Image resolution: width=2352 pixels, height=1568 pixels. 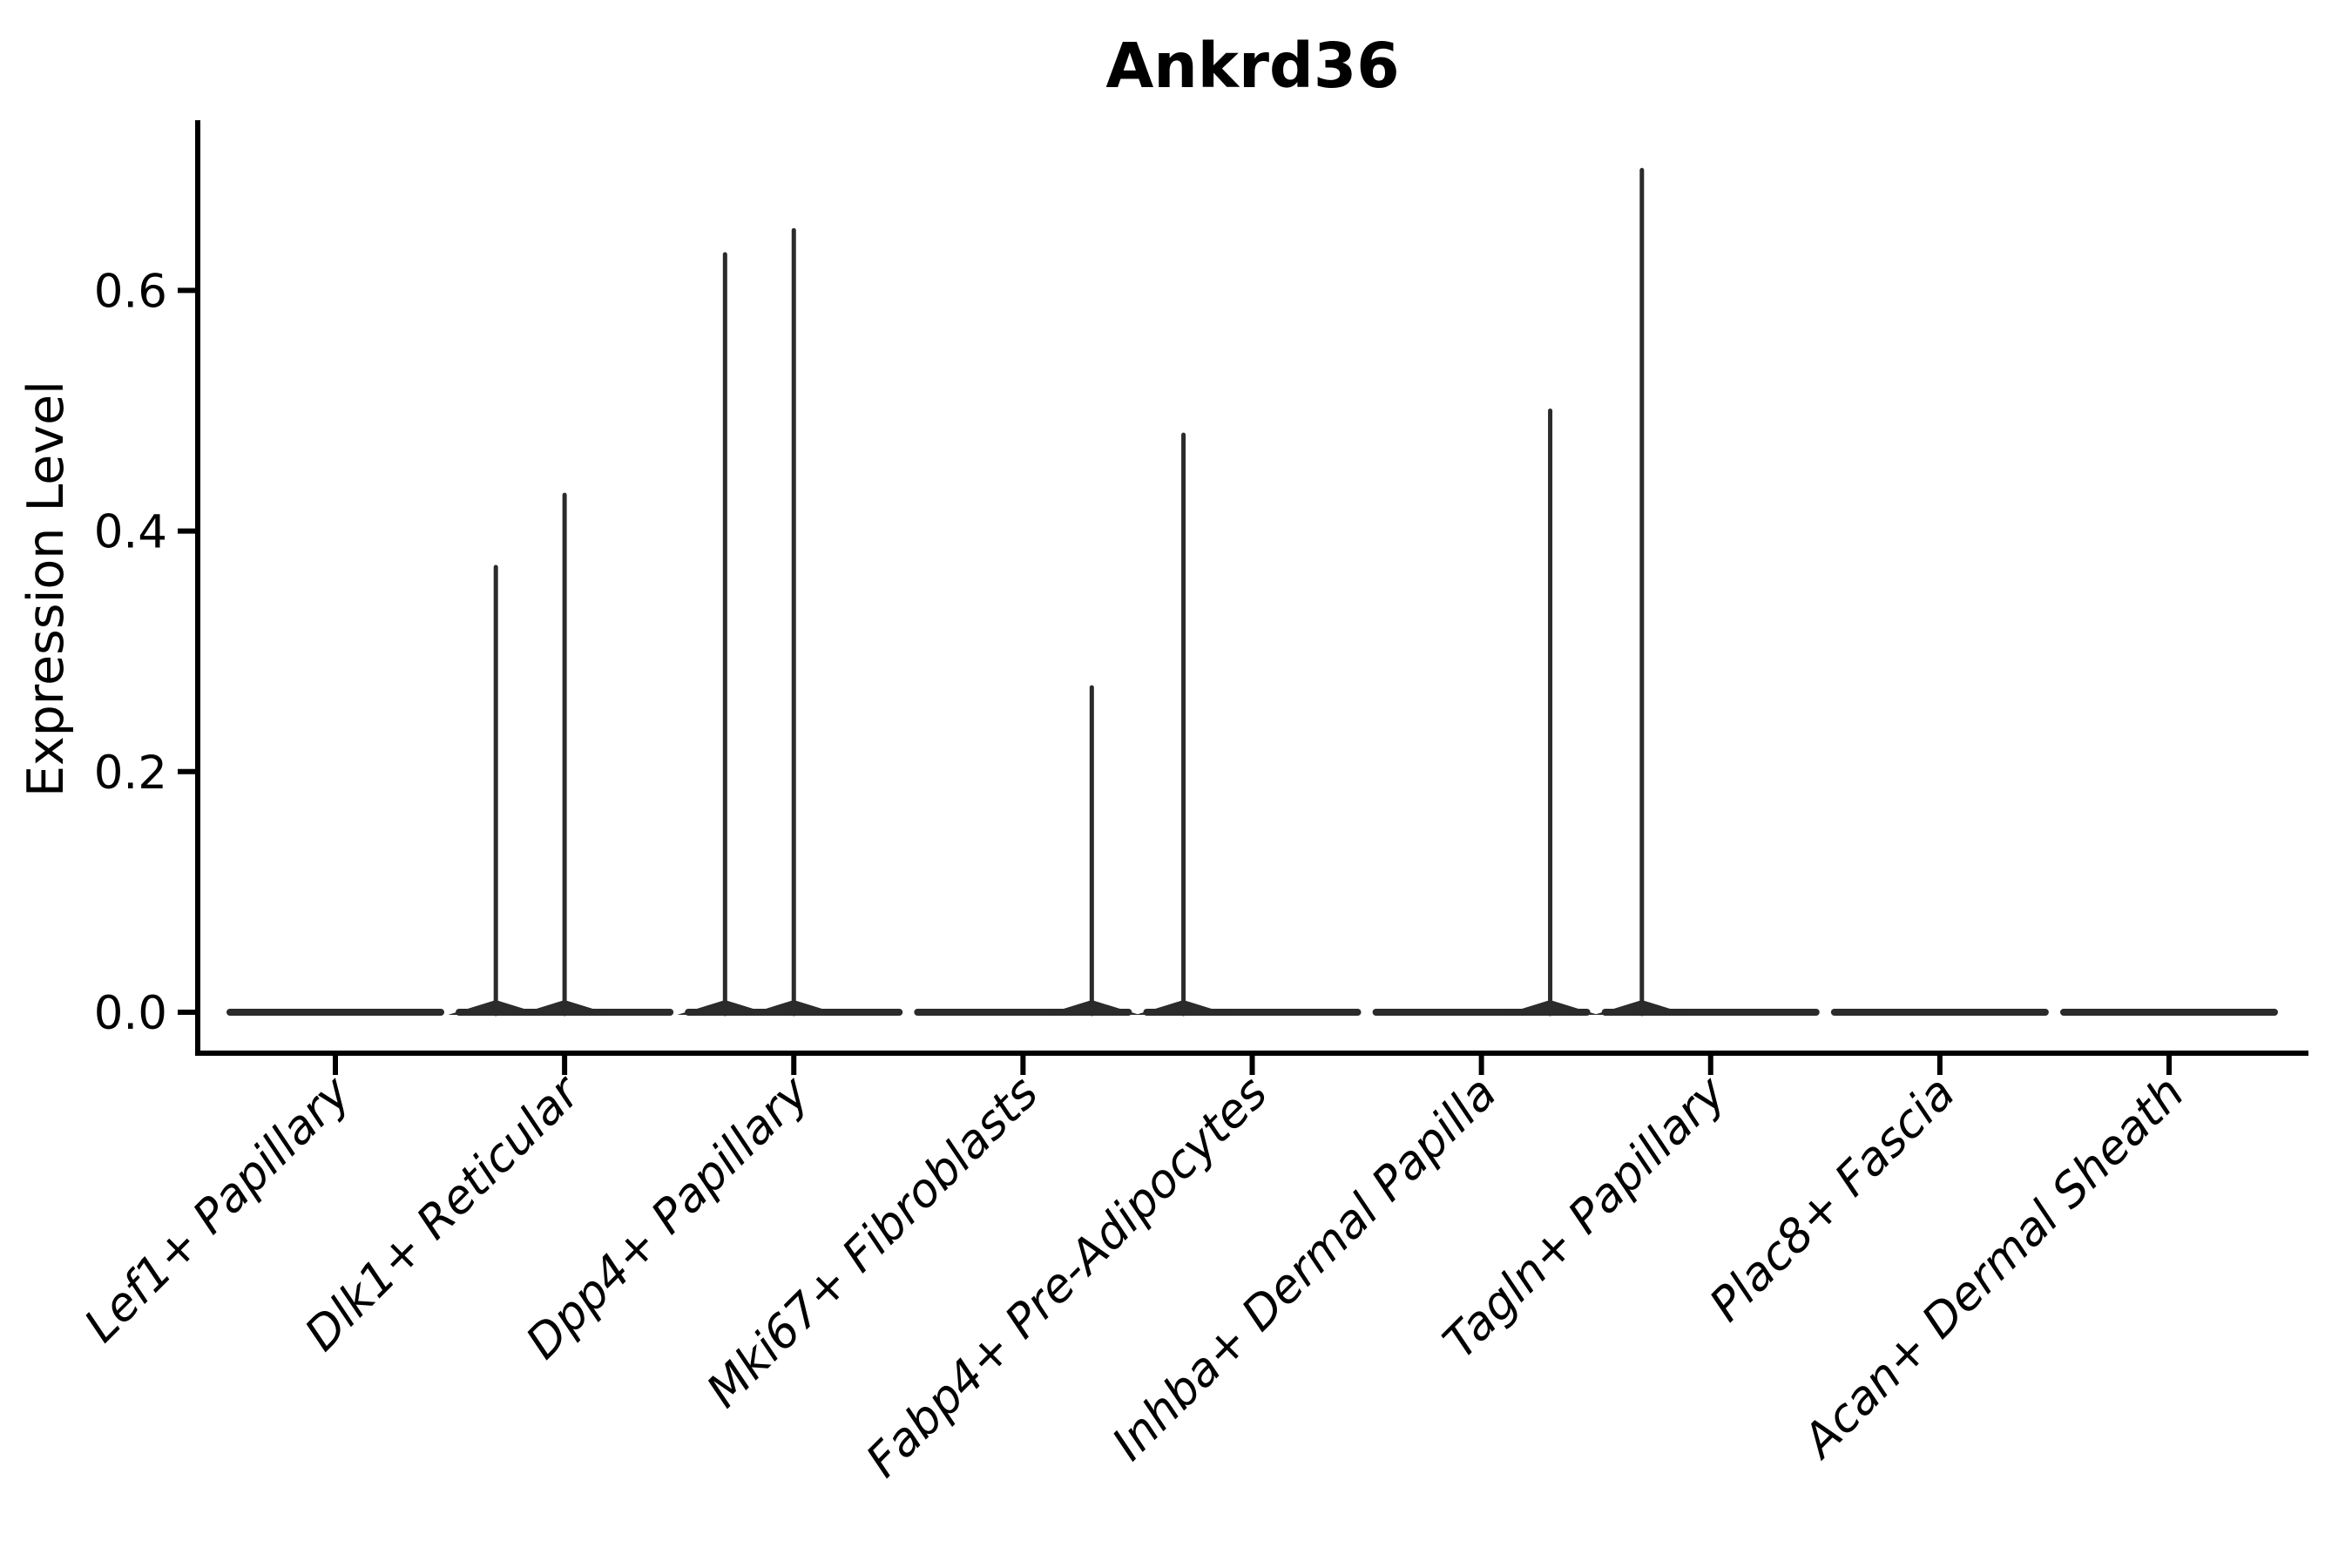 I want to click on y-axis-label: Expression Level, so click(x=46, y=589).